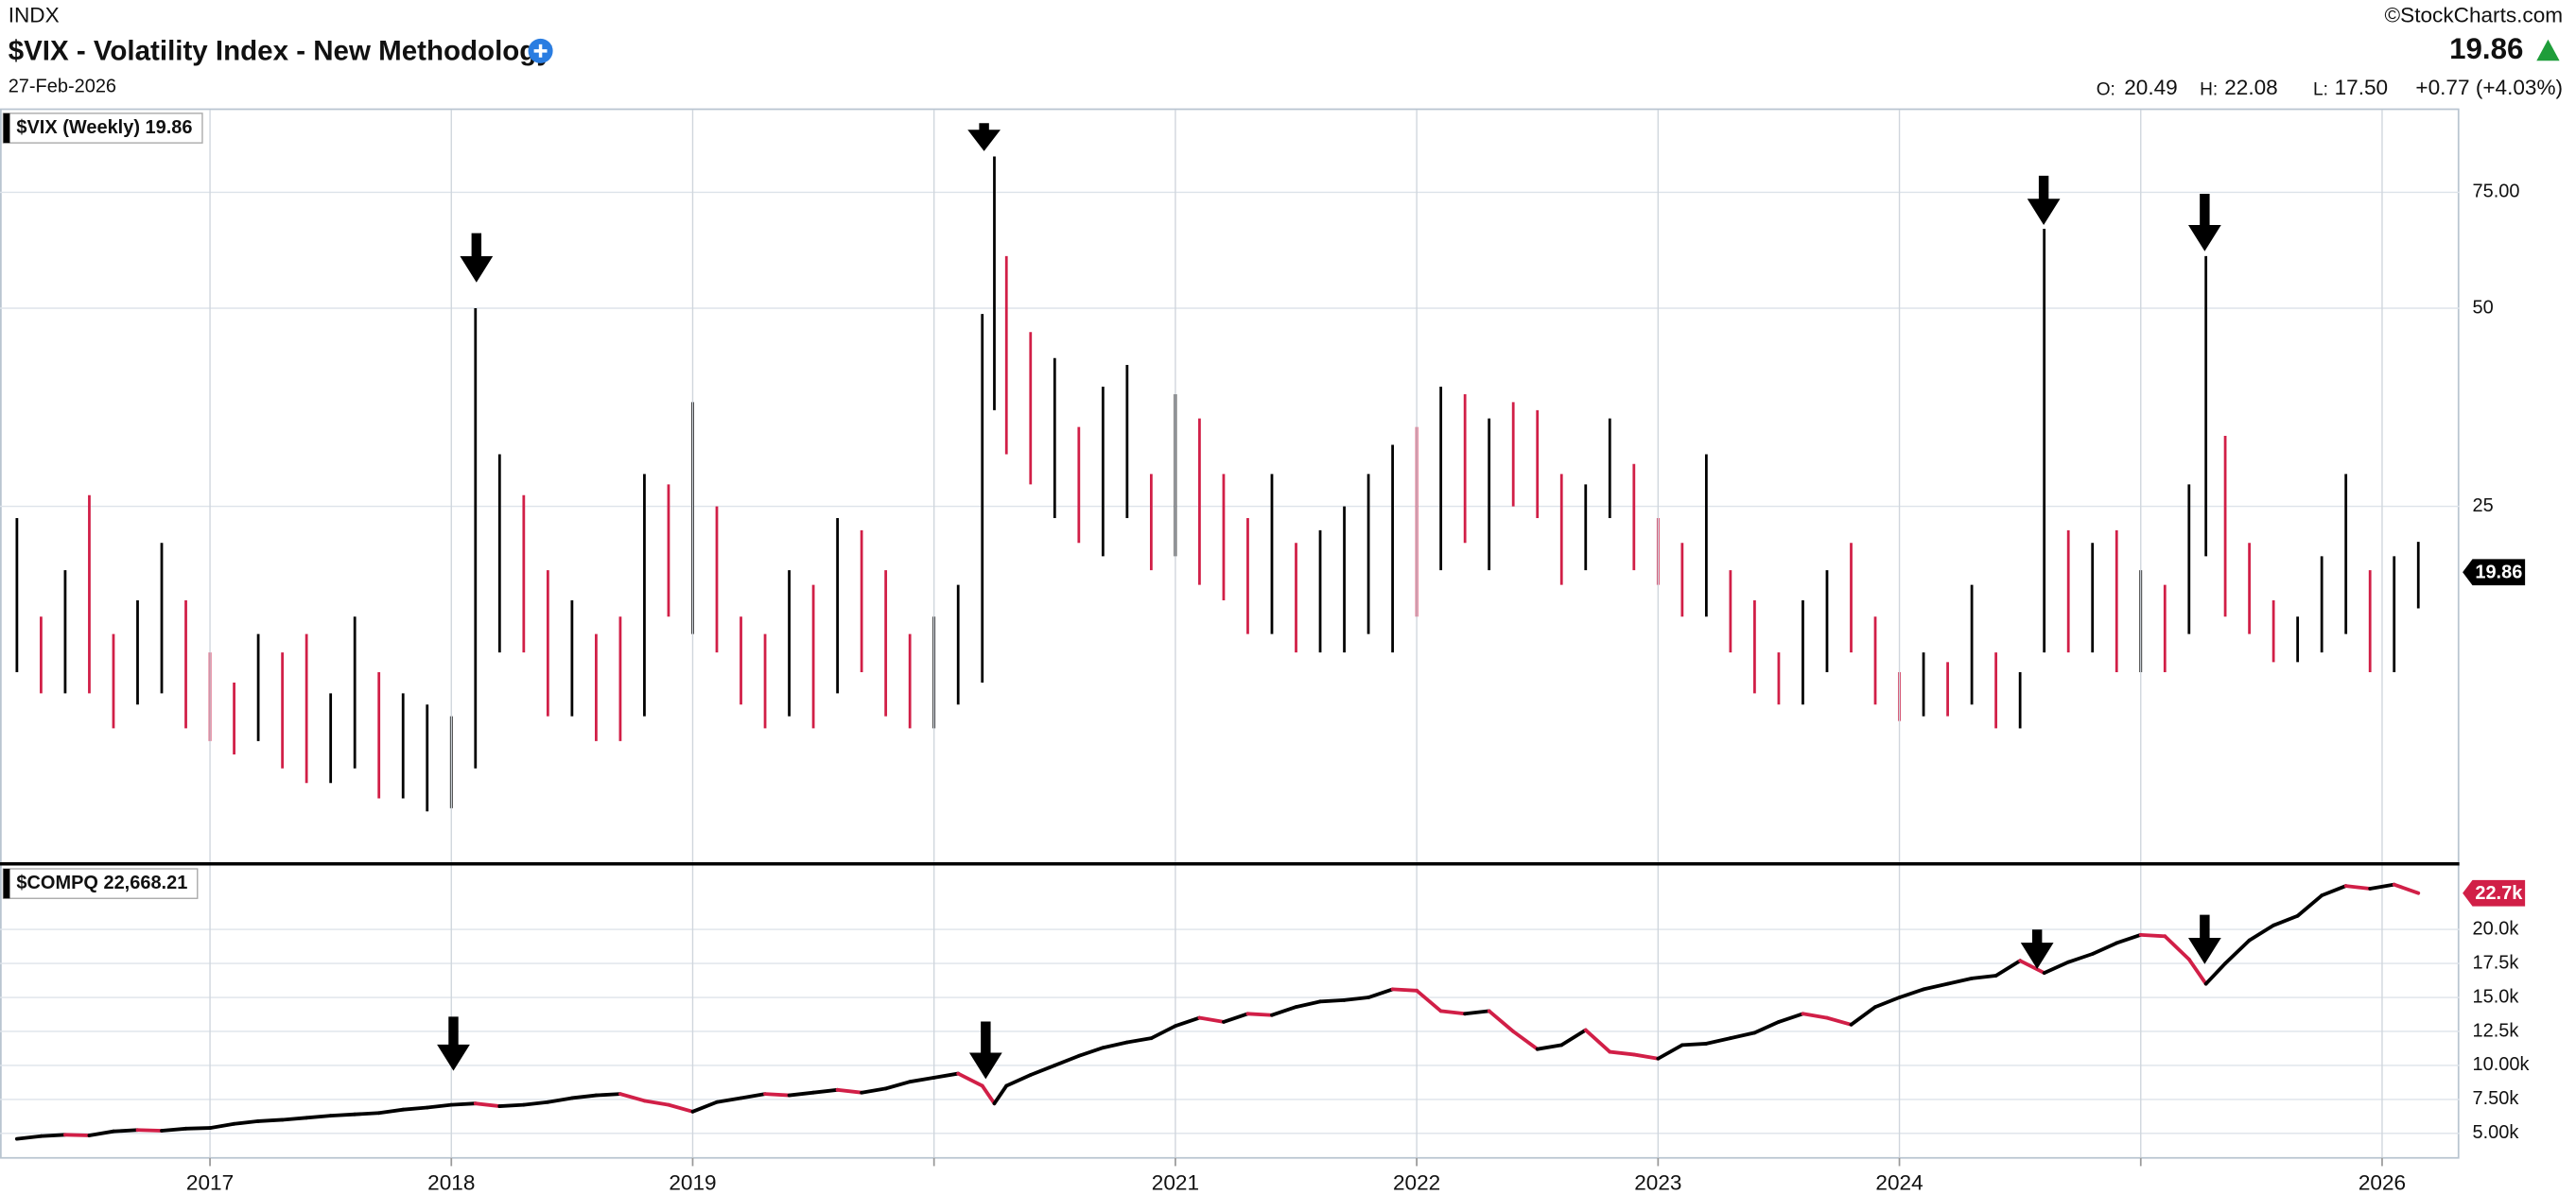 This screenshot has height=1195, width=2576. What do you see at coordinates (62, 86) in the screenshot?
I see `date: 27-Feb-2026` at bounding box center [62, 86].